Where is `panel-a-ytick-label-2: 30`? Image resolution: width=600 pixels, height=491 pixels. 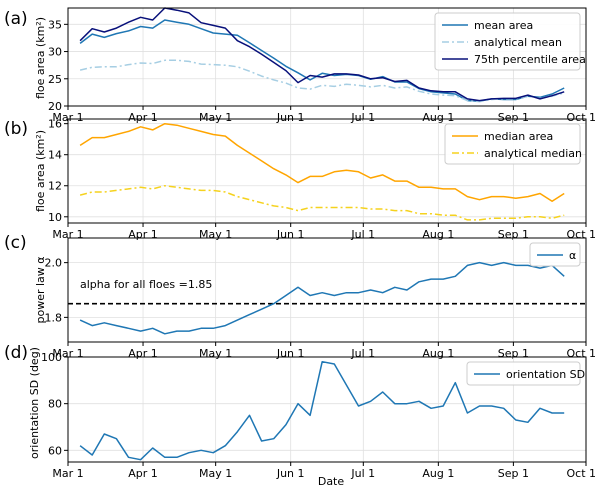 panel-a-ytick-label-2: 30 is located at coordinates (55, 52).